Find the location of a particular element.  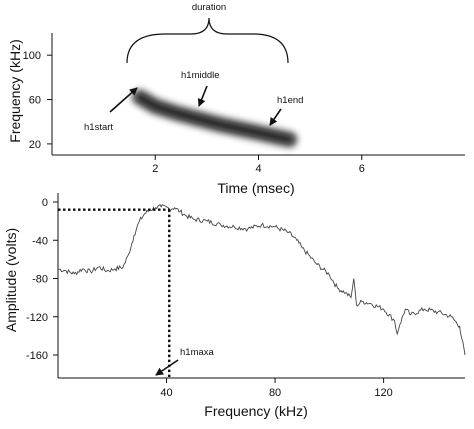

spectrogram-x-ticks: 2 4 6 is located at coordinates (258, 165).